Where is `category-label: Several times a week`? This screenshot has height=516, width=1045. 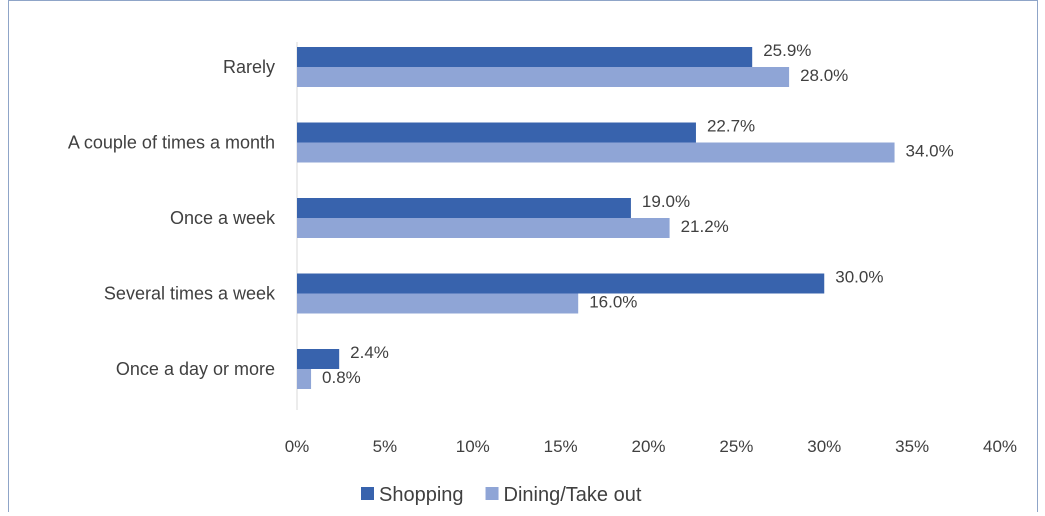
category-label: Several times a week is located at coordinates (190, 294).